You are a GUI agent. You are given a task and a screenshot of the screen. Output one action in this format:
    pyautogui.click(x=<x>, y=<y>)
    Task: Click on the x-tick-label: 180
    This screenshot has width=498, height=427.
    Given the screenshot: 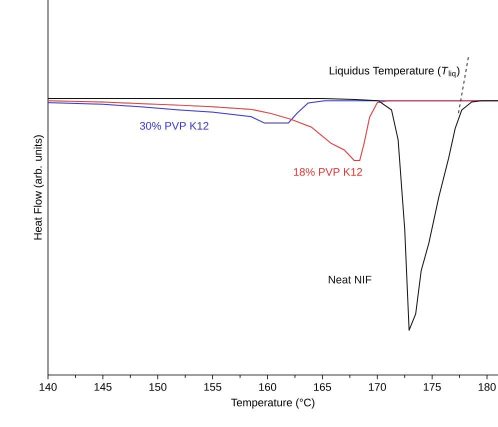 What is the action you would take?
    pyautogui.click(x=487, y=387)
    